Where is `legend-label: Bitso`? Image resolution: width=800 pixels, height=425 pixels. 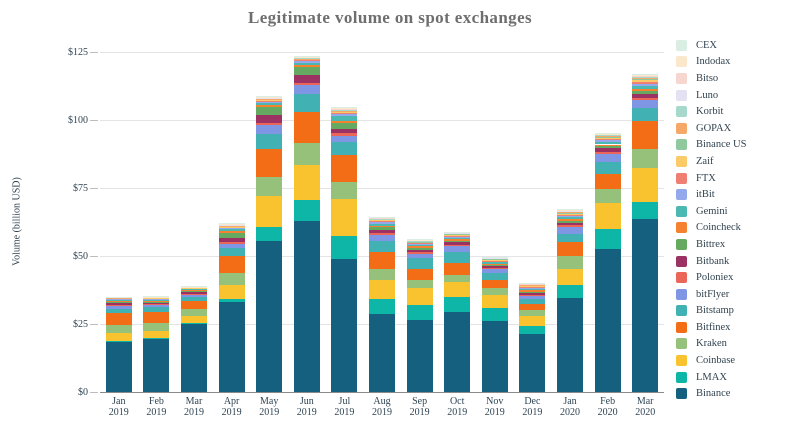 legend-label: Bitso is located at coordinates (707, 78).